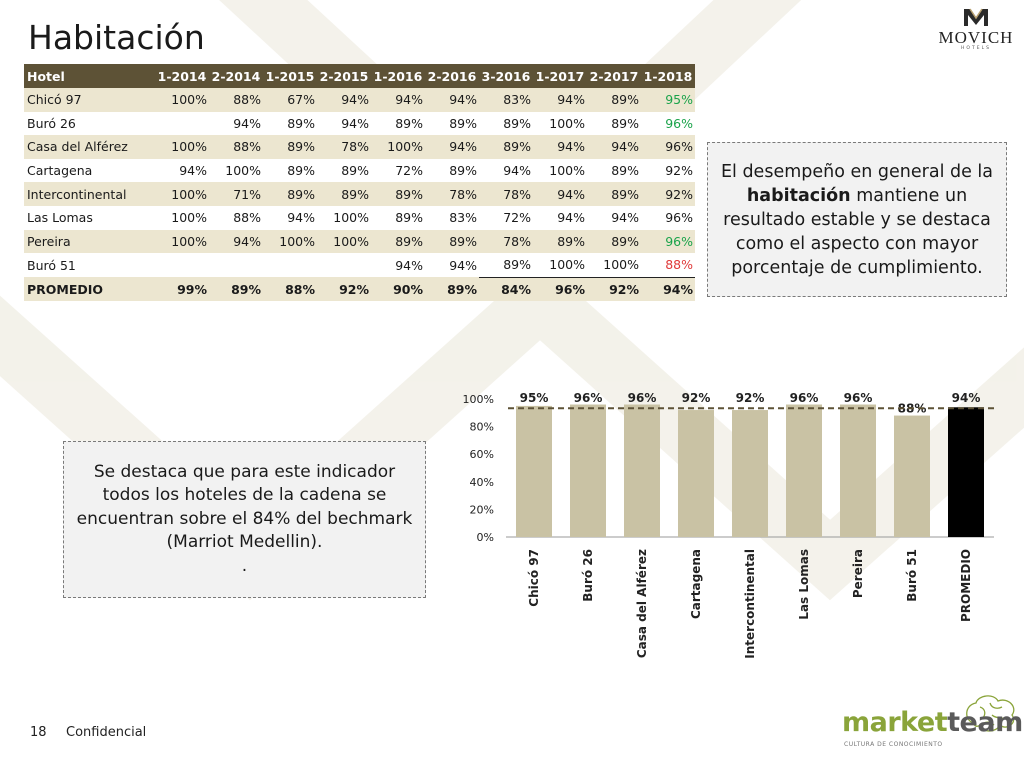 The image size is (1024, 768). Describe the element at coordinates (931, 724) in the screenshot. I see `marketteam-logo: marketteam CULTURA DE CONOCIMIENTO` at that location.